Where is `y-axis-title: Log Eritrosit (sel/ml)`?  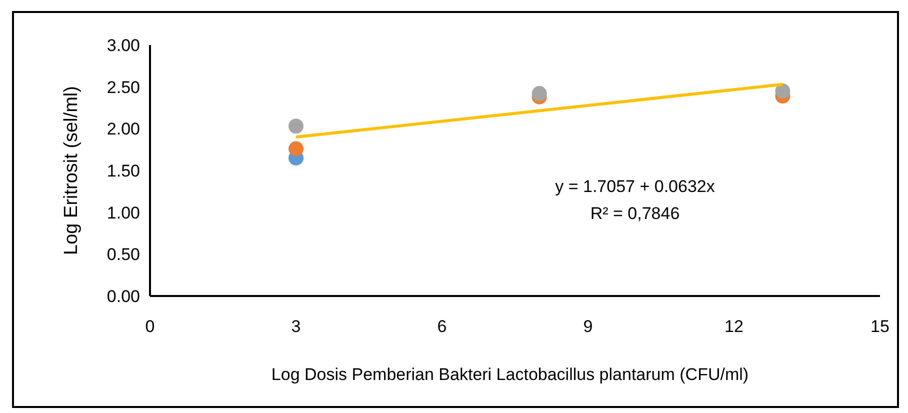
y-axis-title: Log Eritrosit (sel/ml) is located at coordinates (71, 170).